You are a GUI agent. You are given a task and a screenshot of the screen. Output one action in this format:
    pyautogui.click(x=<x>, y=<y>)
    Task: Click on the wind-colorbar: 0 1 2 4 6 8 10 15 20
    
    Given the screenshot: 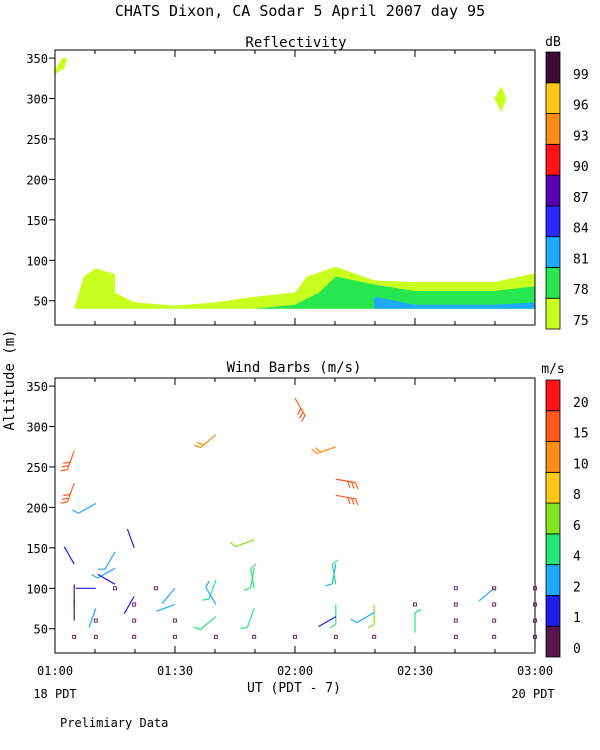 What is the action you would take?
    pyautogui.click(x=567, y=518)
    